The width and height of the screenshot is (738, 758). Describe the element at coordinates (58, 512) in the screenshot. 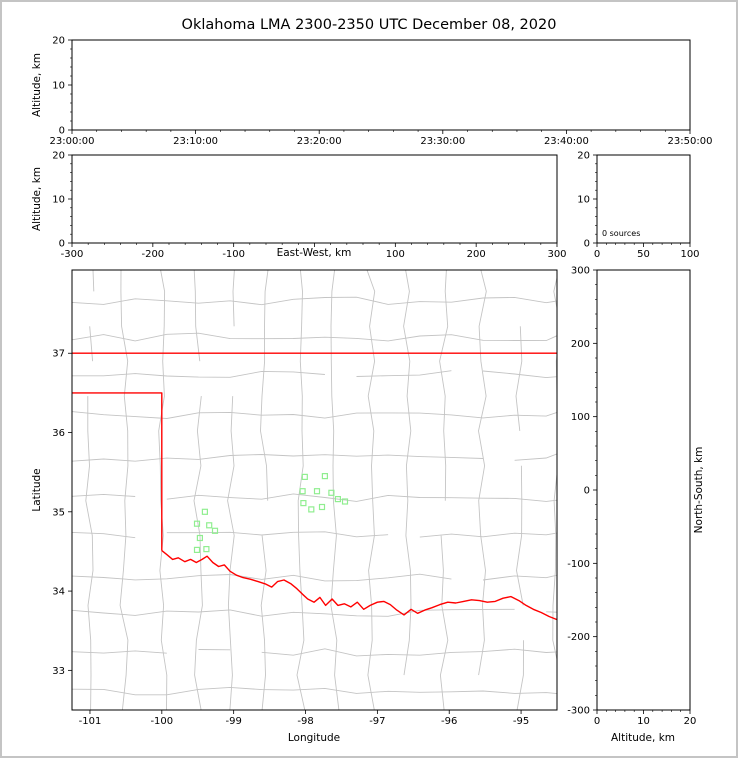

I see `tick-label: 35` at that location.